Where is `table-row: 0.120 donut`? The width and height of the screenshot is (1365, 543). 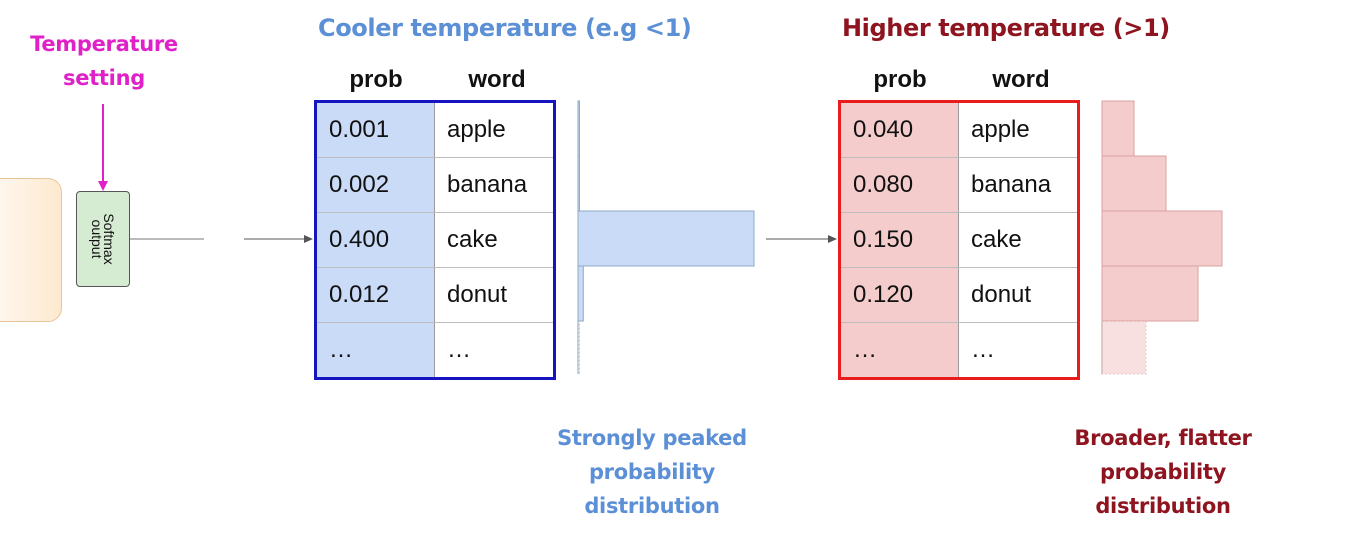 table-row: 0.120 donut is located at coordinates (959, 295).